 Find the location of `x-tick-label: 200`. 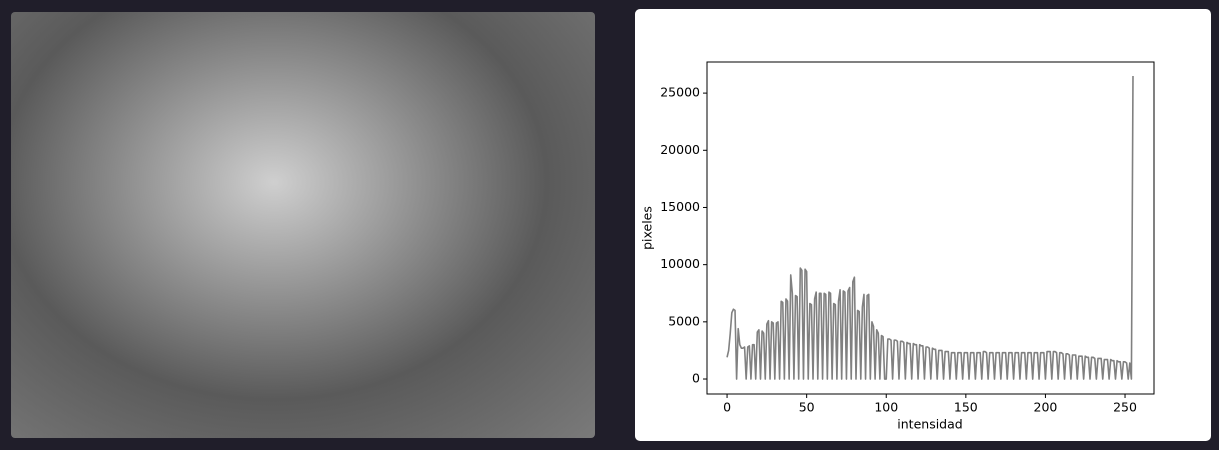

x-tick-label: 200 is located at coordinates (1046, 407).